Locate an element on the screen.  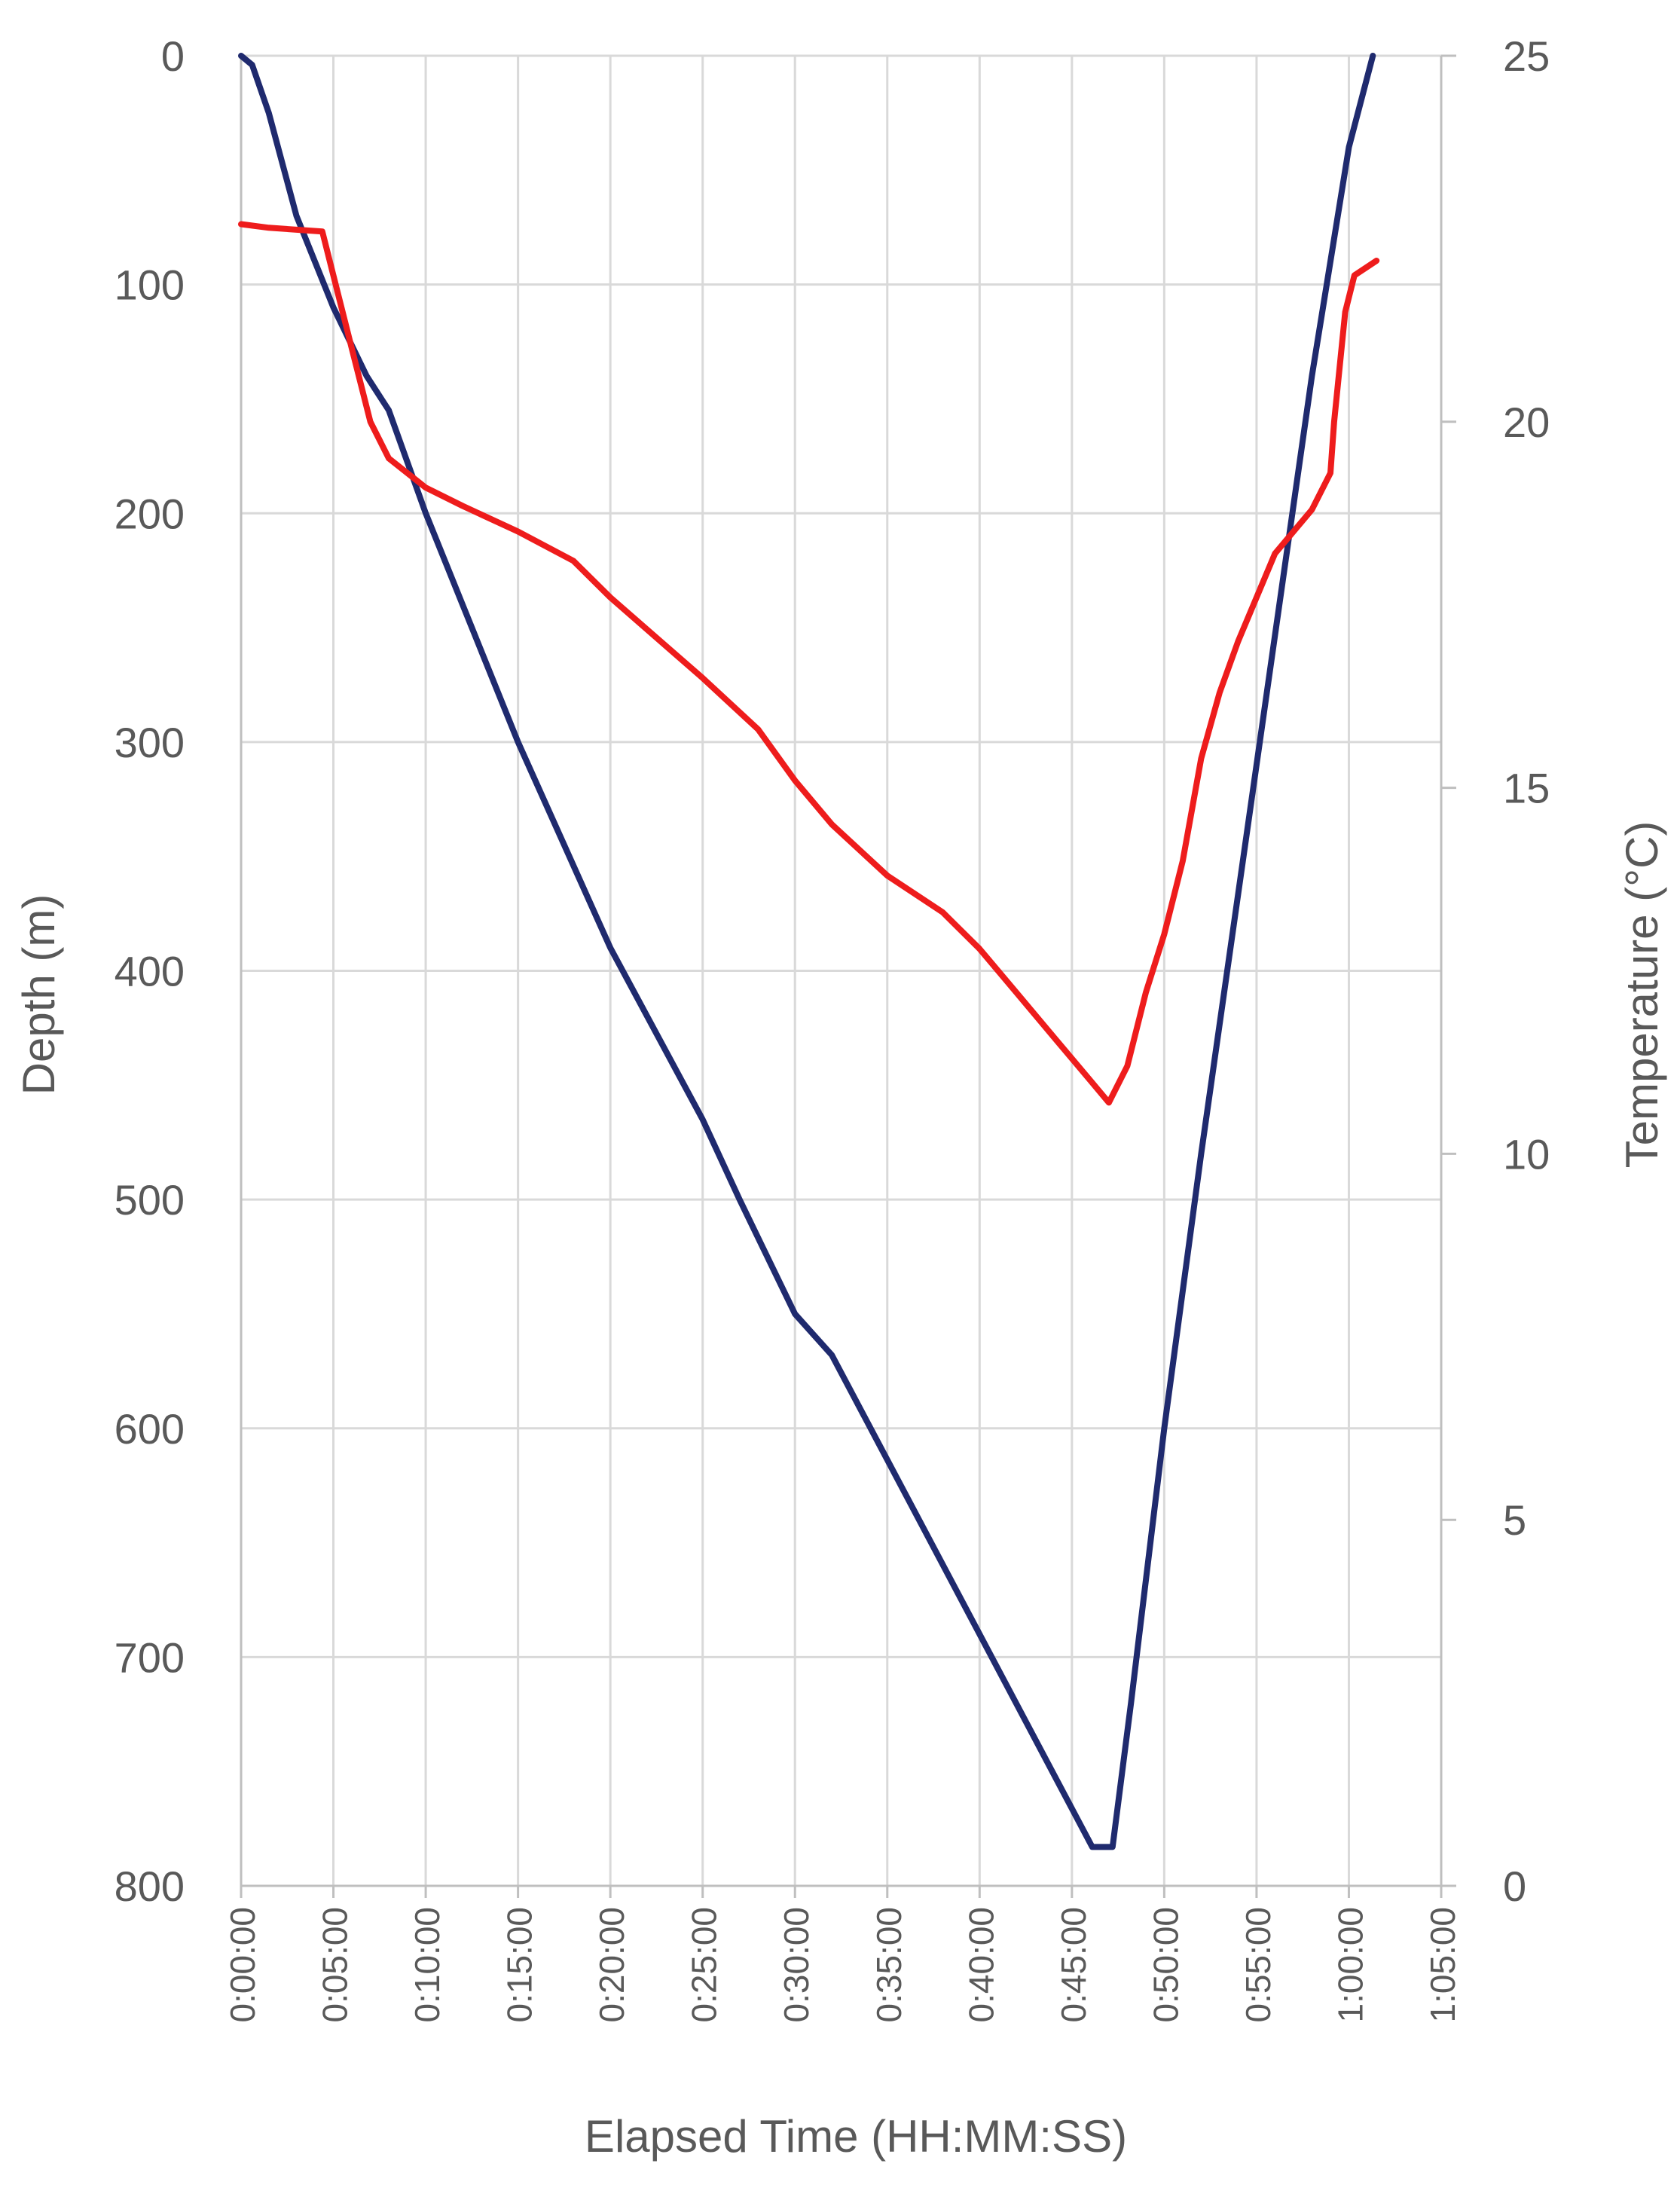
x-tick-label: 0:15:00 is located at coordinates (519, 1964).